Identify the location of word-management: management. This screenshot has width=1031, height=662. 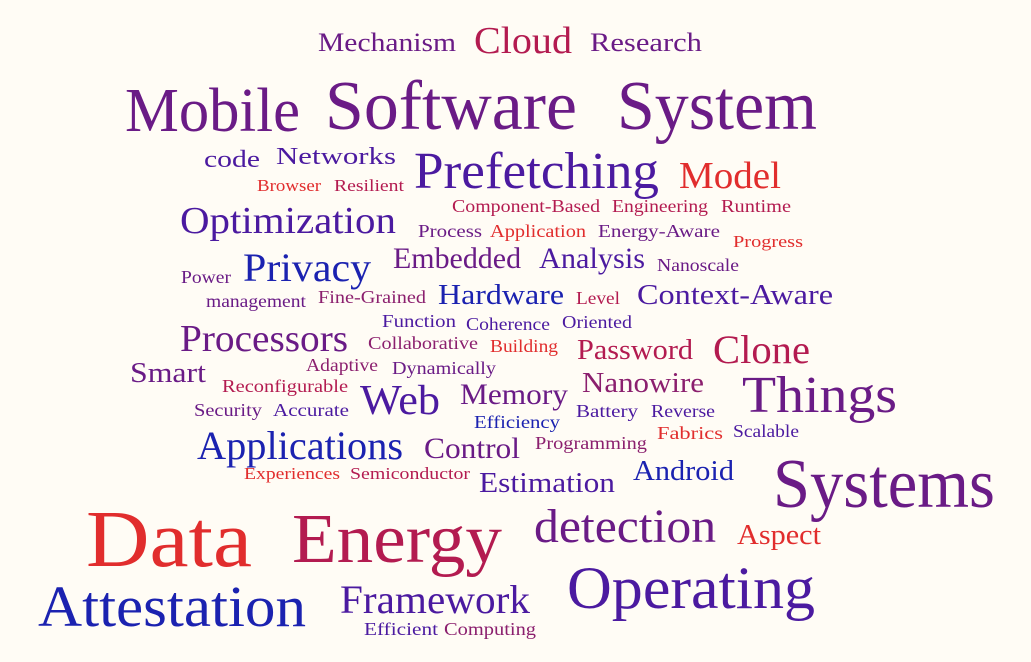
(256, 301).